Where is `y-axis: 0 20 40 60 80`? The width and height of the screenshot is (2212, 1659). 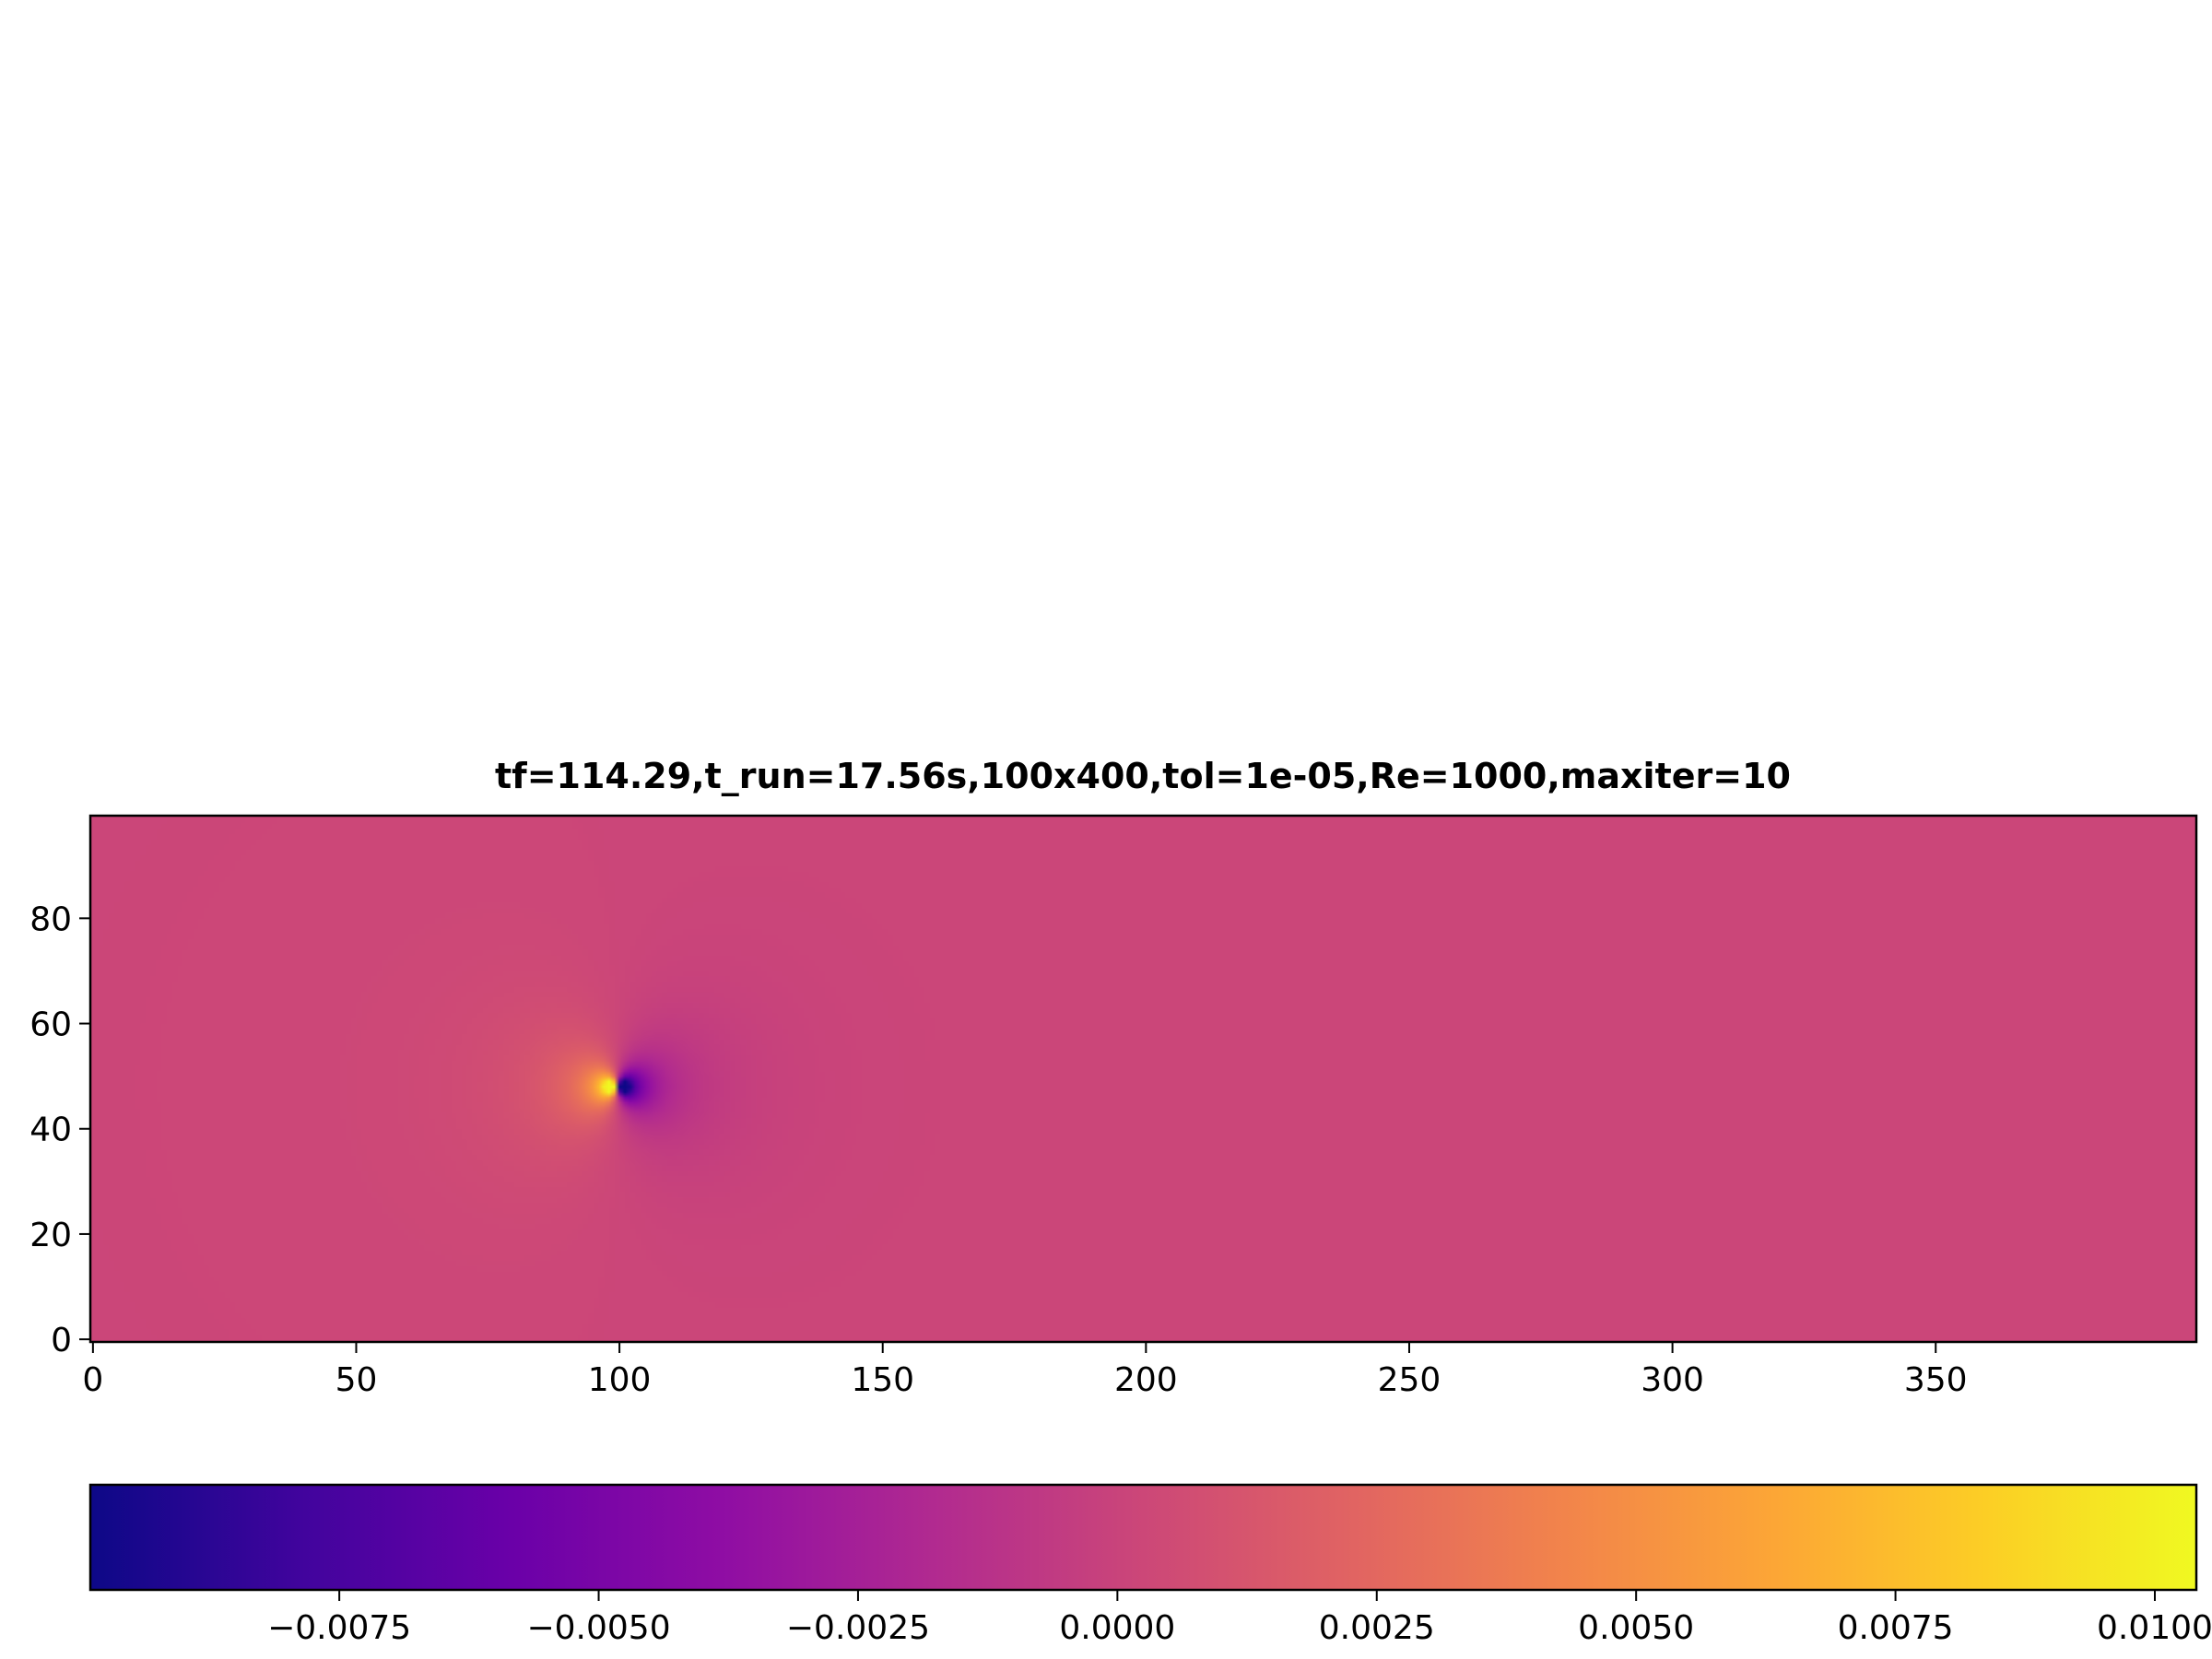
y-axis: 0 20 40 60 80 is located at coordinates (59, 1129).